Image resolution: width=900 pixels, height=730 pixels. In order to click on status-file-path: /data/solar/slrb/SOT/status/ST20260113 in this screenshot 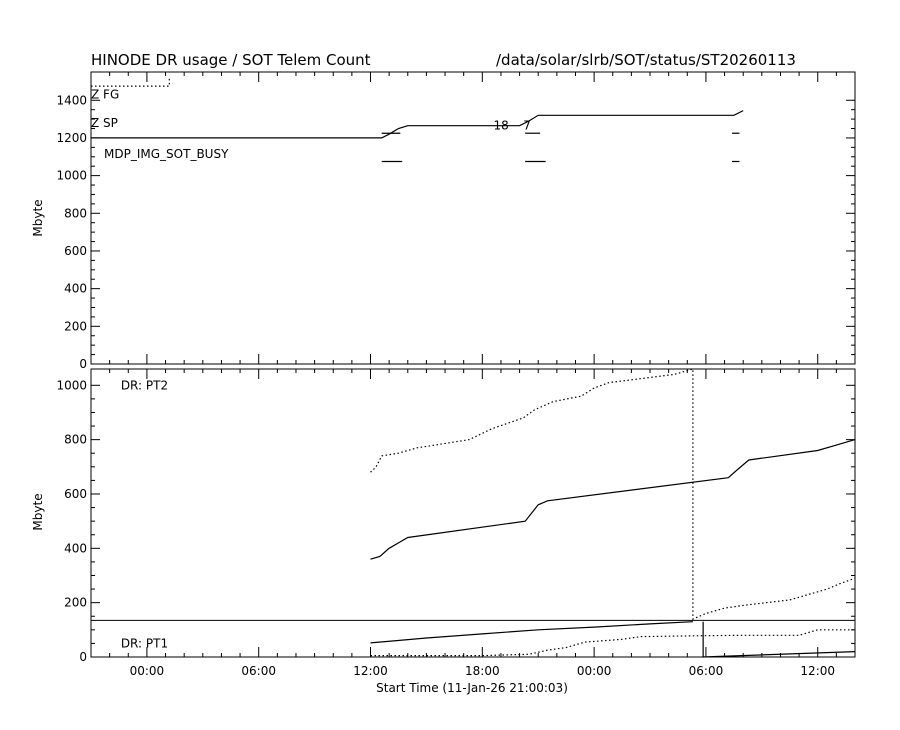, I will do `click(646, 60)`.